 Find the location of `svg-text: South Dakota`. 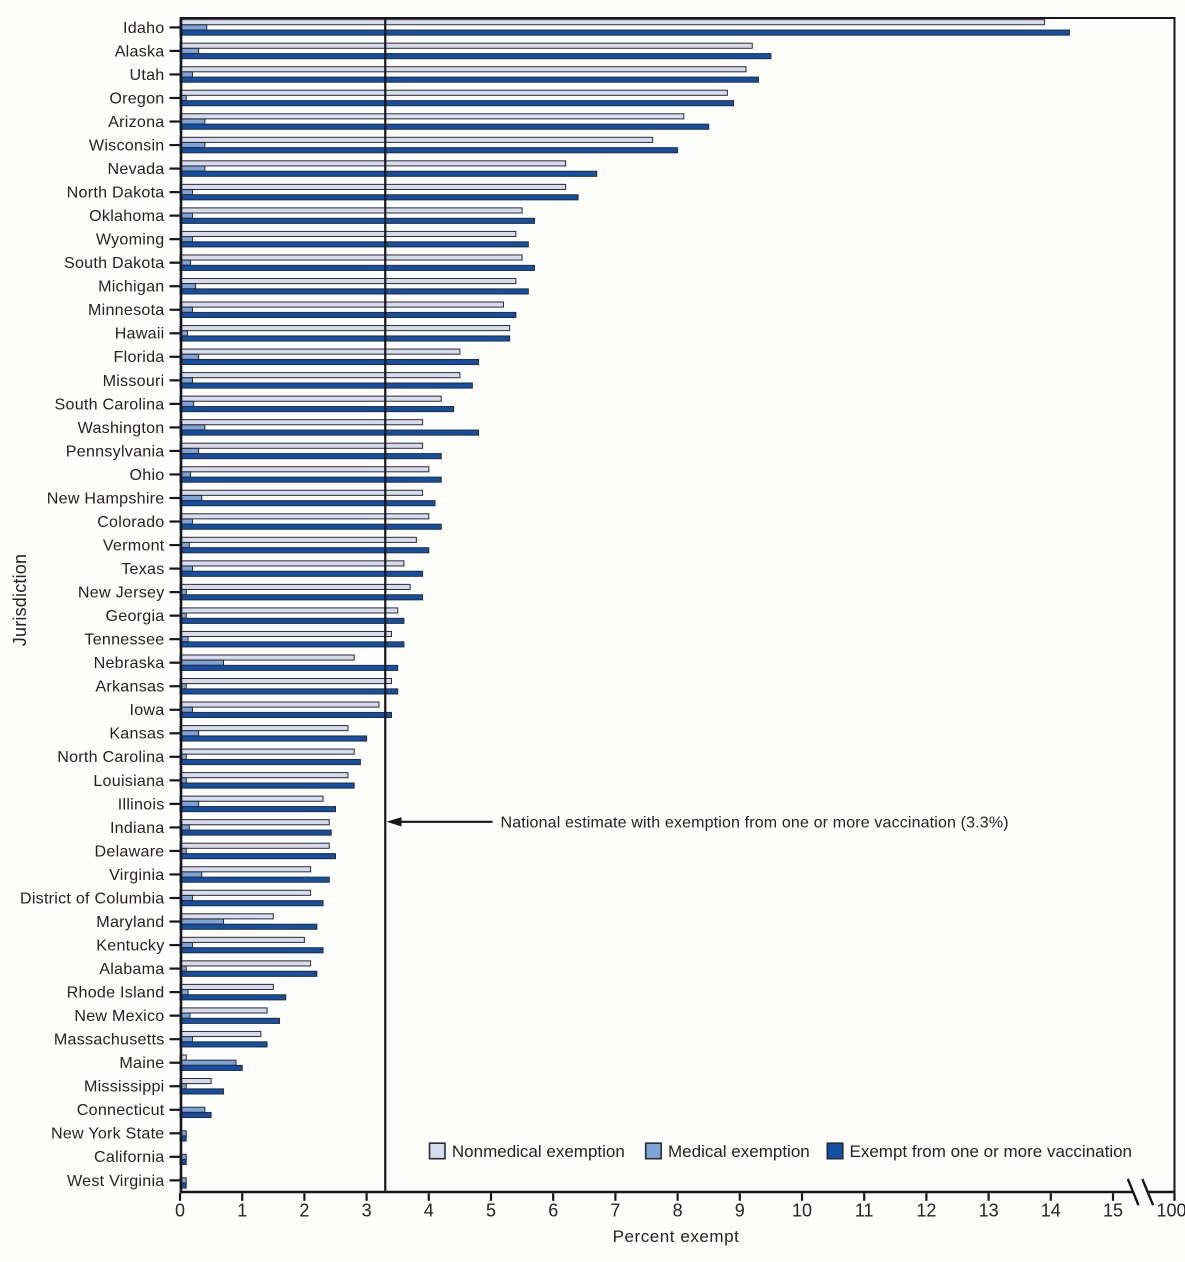

svg-text: South Dakota is located at coordinates (114, 263).